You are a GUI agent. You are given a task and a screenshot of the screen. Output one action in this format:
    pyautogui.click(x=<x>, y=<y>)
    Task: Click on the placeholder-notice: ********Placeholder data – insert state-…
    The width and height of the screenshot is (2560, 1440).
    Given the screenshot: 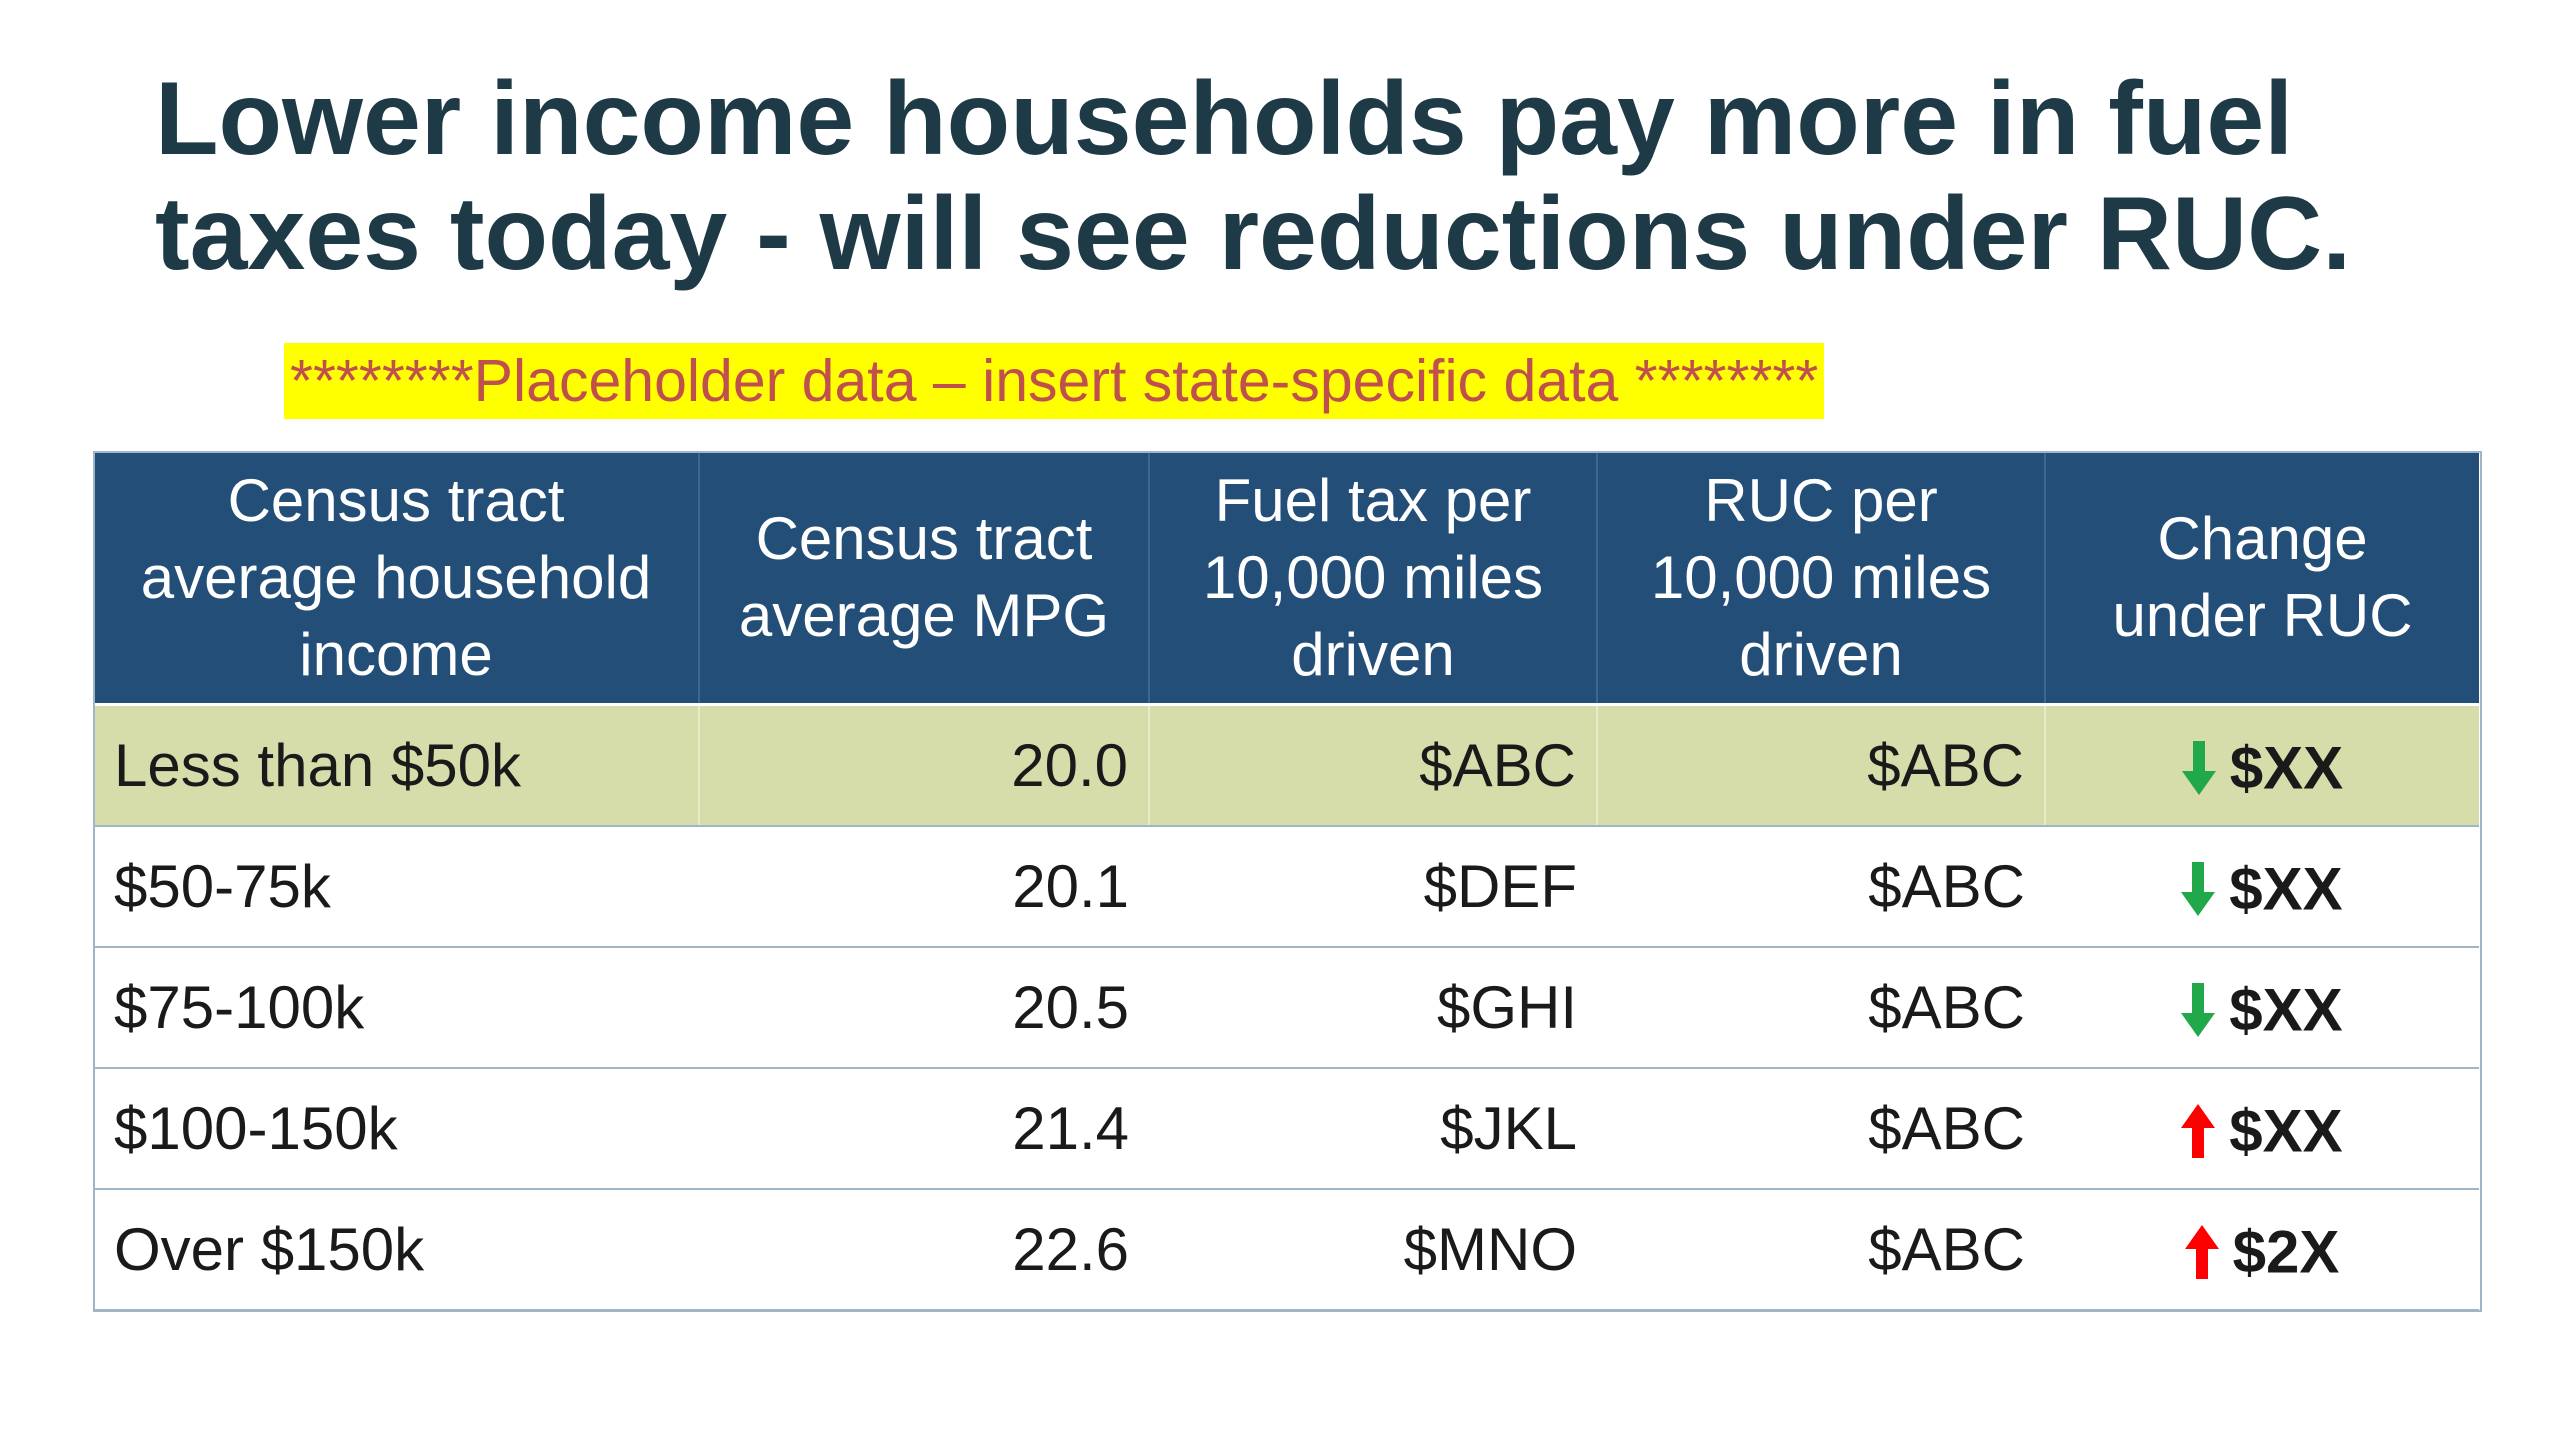 What is the action you would take?
    pyautogui.click(x=1054, y=381)
    